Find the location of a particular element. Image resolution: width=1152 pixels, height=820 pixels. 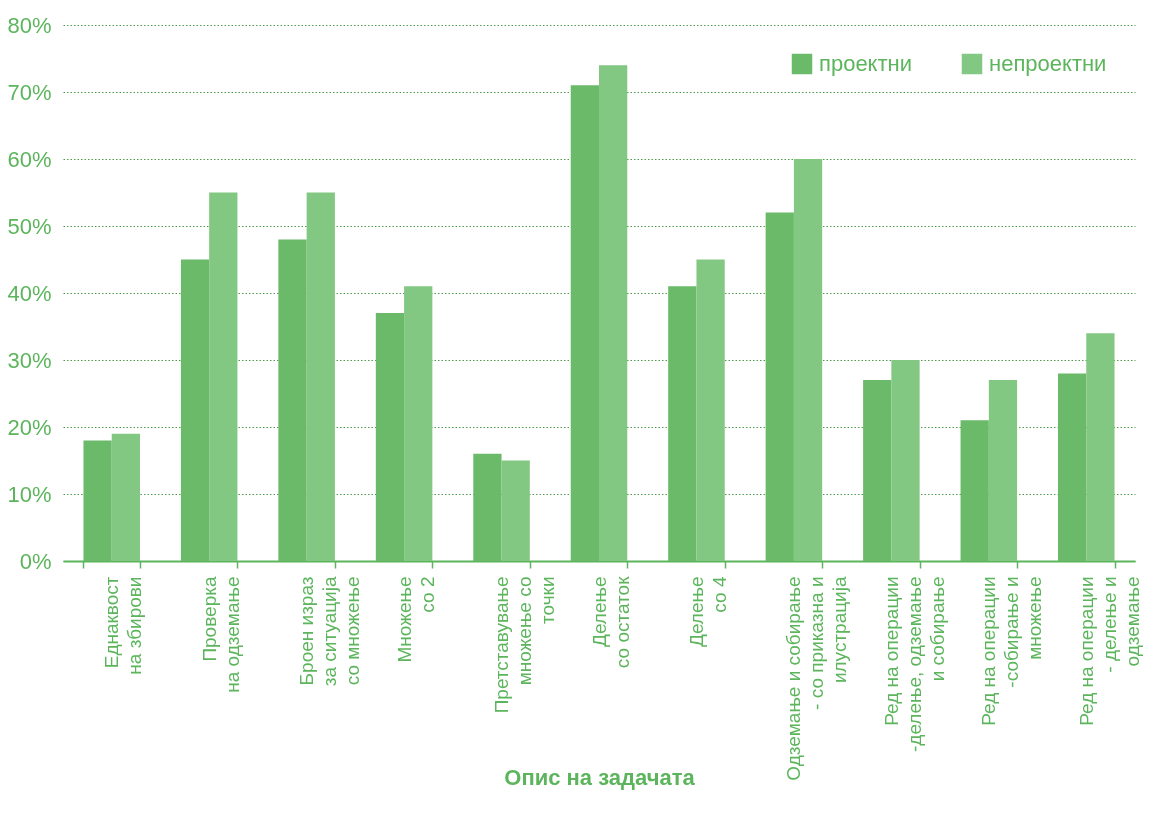

y-tick-label: 30% is located at coordinates (29, 360).